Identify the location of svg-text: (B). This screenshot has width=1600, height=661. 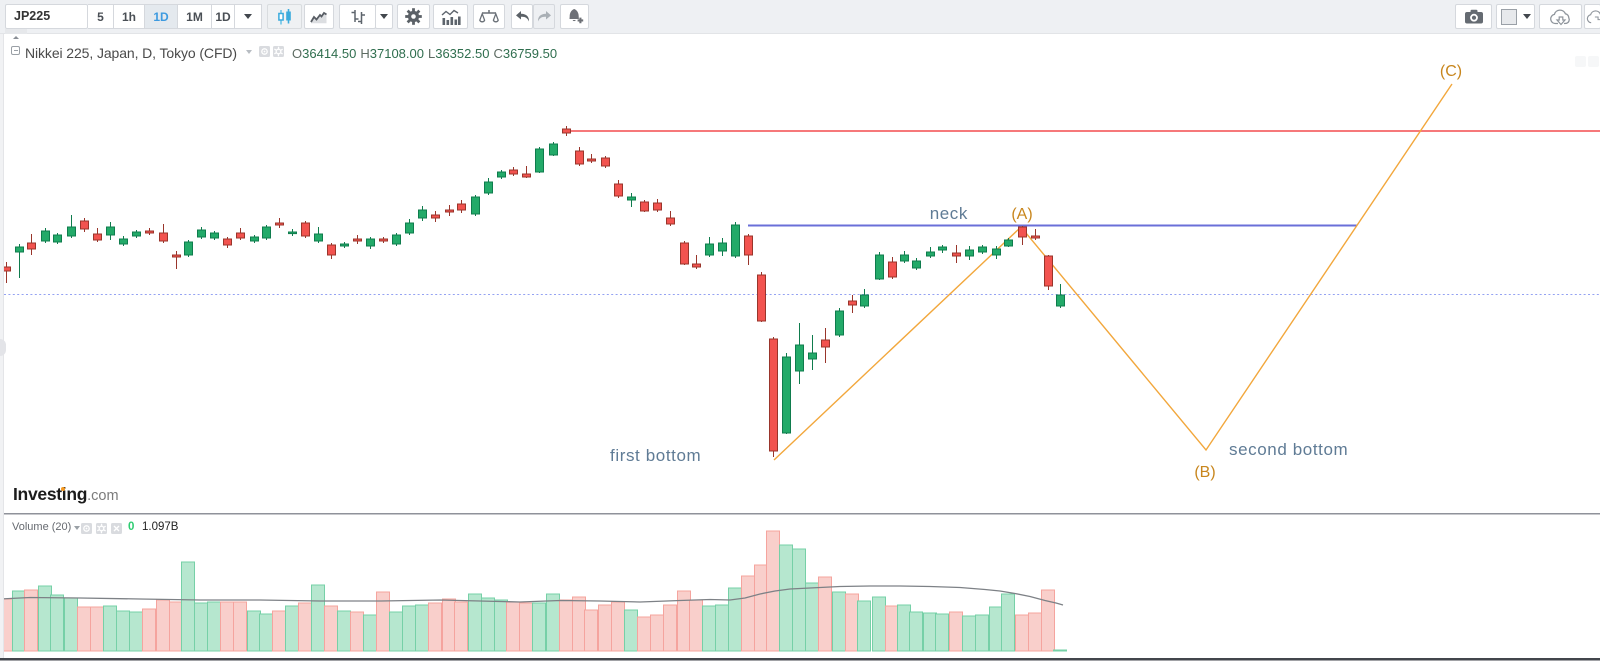
(1204, 472).